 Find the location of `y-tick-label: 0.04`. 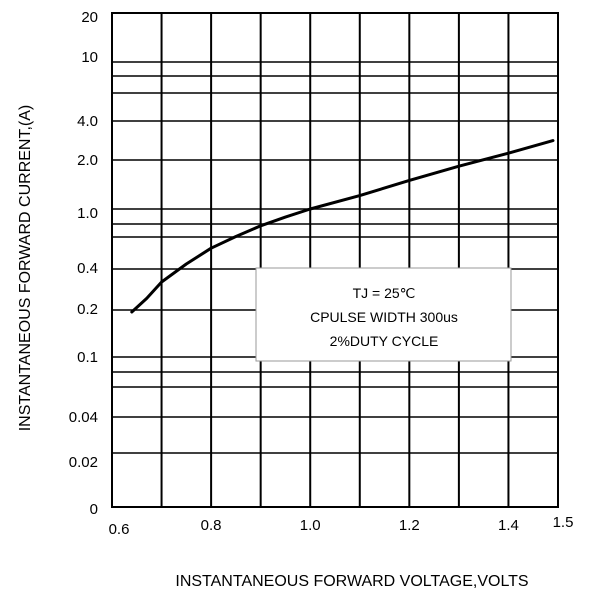

y-tick-label: 0.04 is located at coordinates (83, 417).